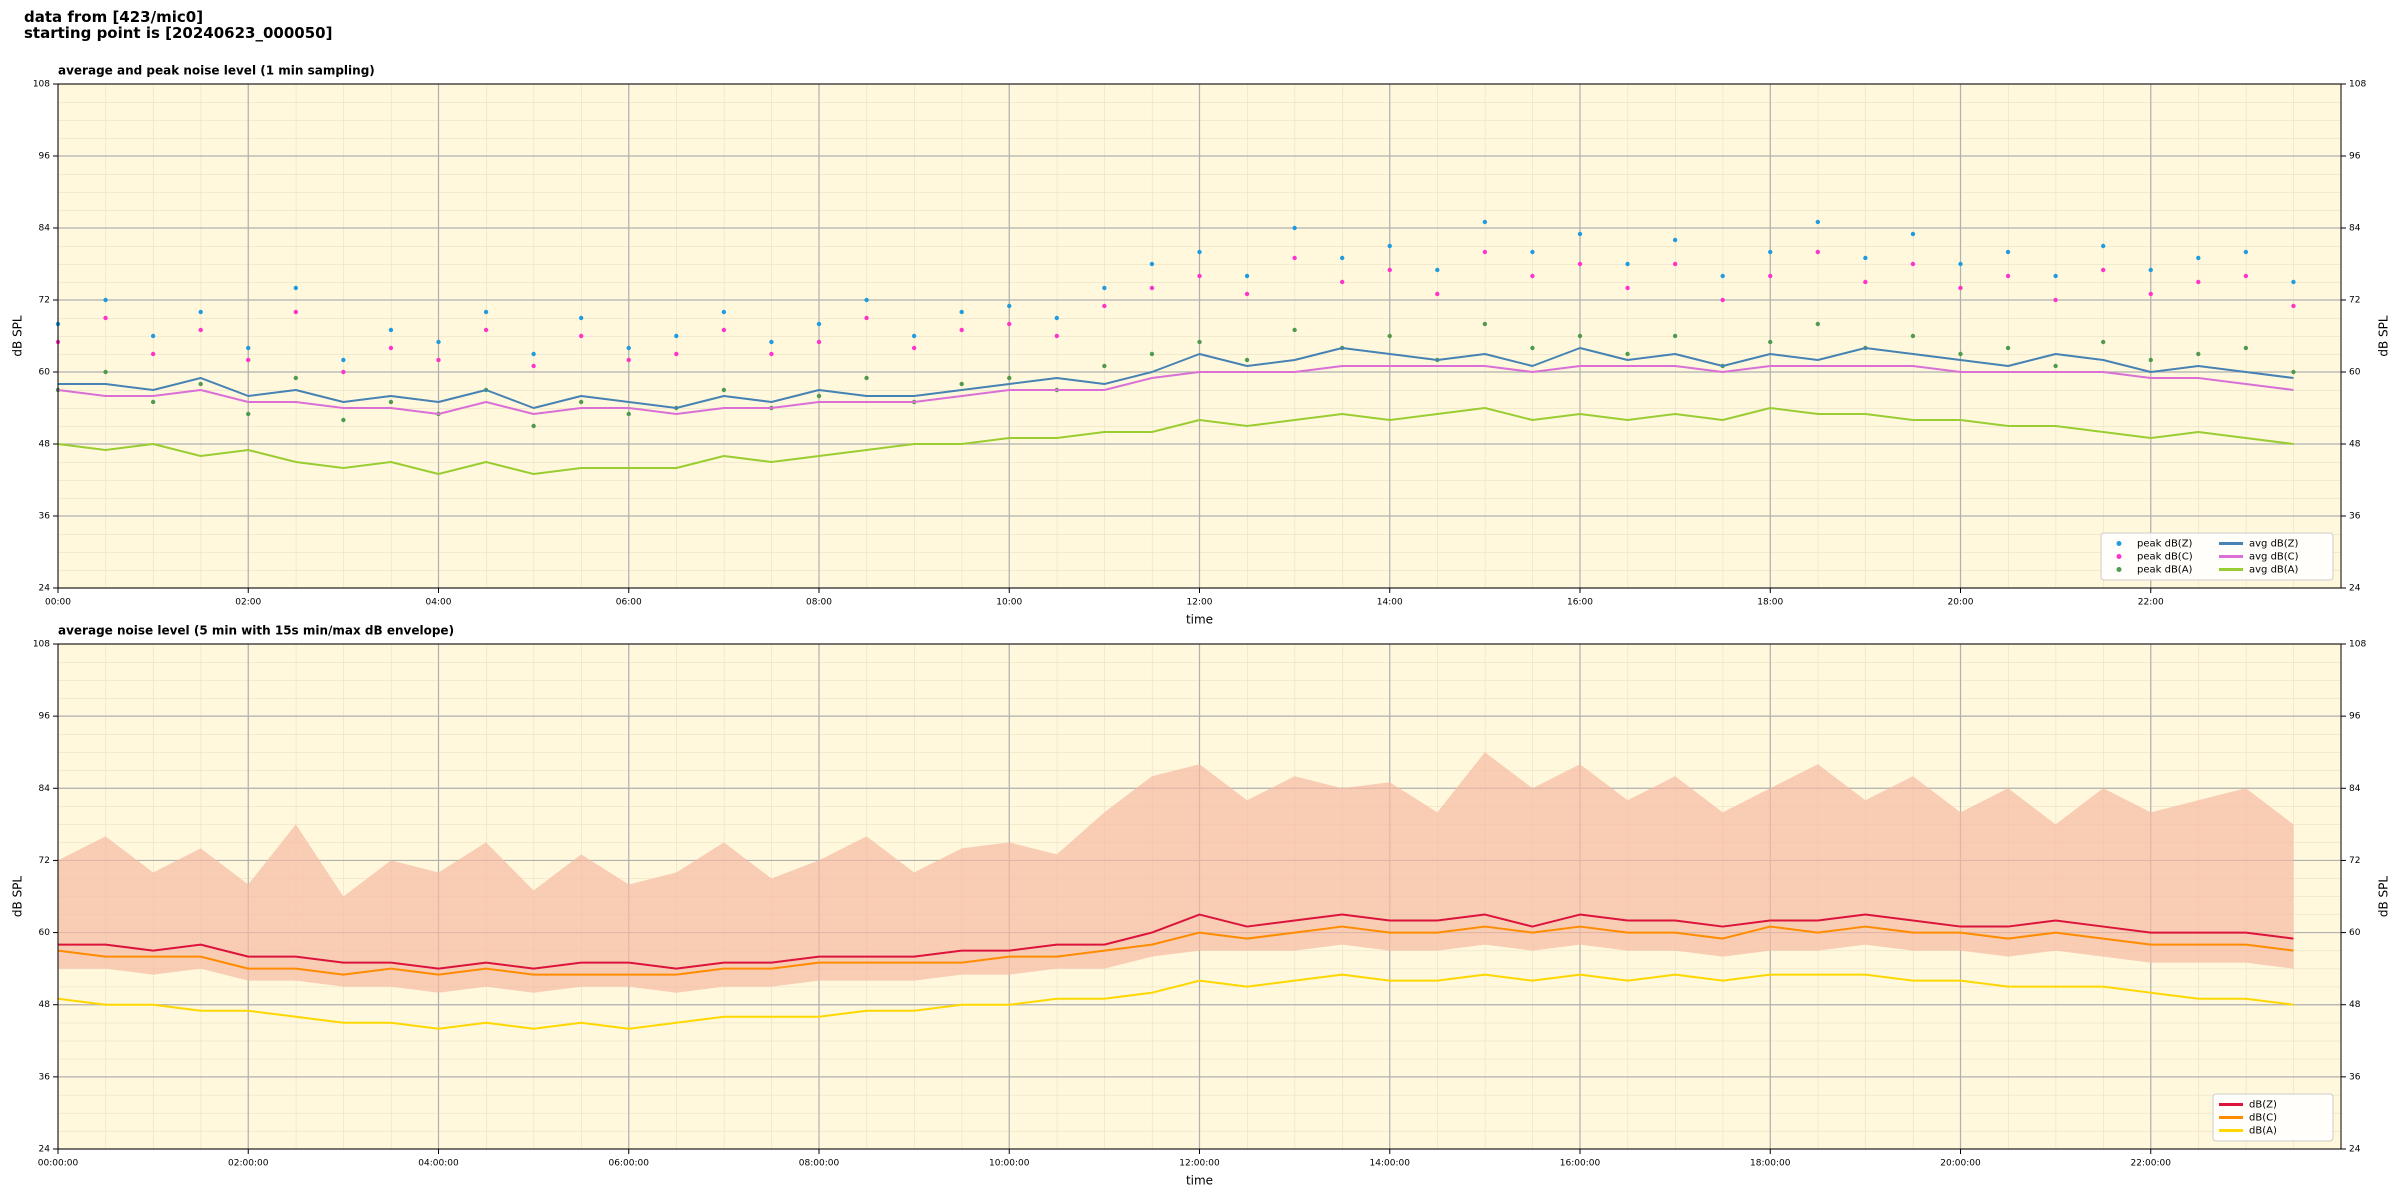 The height and width of the screenshot is (1204, 2400). What do you see at coordinates (2354, 301) in the screenshot?
I see `y2-tick-label: 72` at bounding box center [2354, 301].